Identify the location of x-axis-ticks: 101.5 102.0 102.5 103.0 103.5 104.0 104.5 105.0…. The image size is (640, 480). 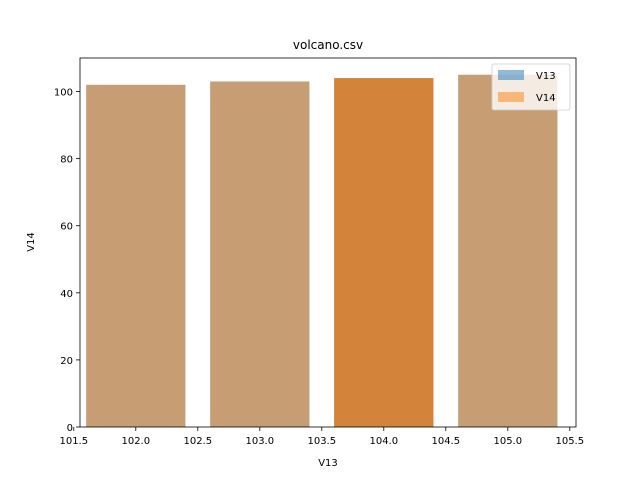
(321, 437).